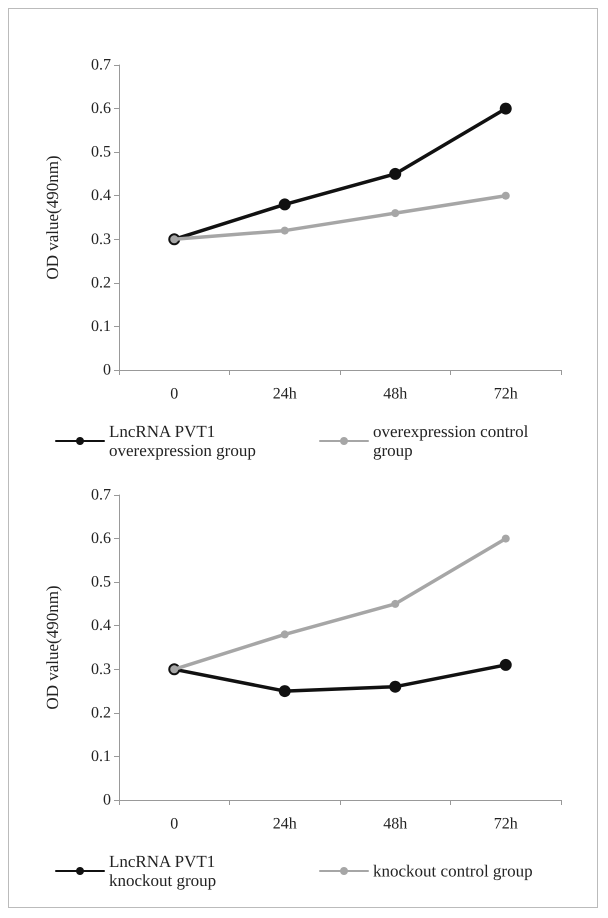 The height and width of the screenshot is (918, 608). What do you see at coordinates (453, 441) in the screenshot?
I see `legend-label: overexpression control group` at bounding box center [453, 441].